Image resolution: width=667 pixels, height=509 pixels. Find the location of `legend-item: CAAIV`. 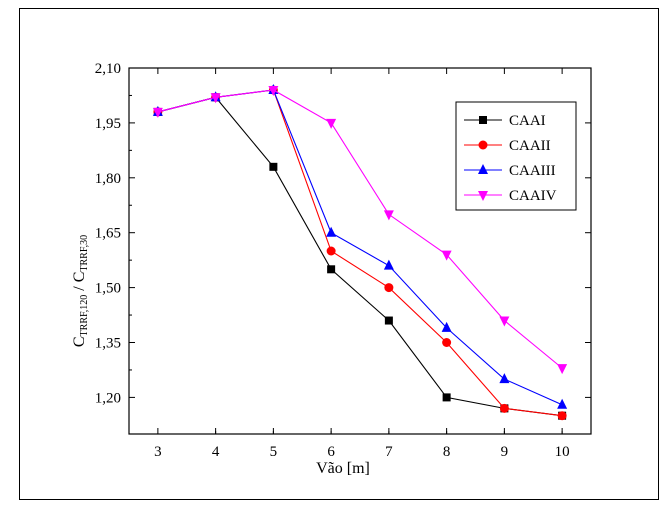

legend-item: CAAIV is located at coordinates (510, 196).